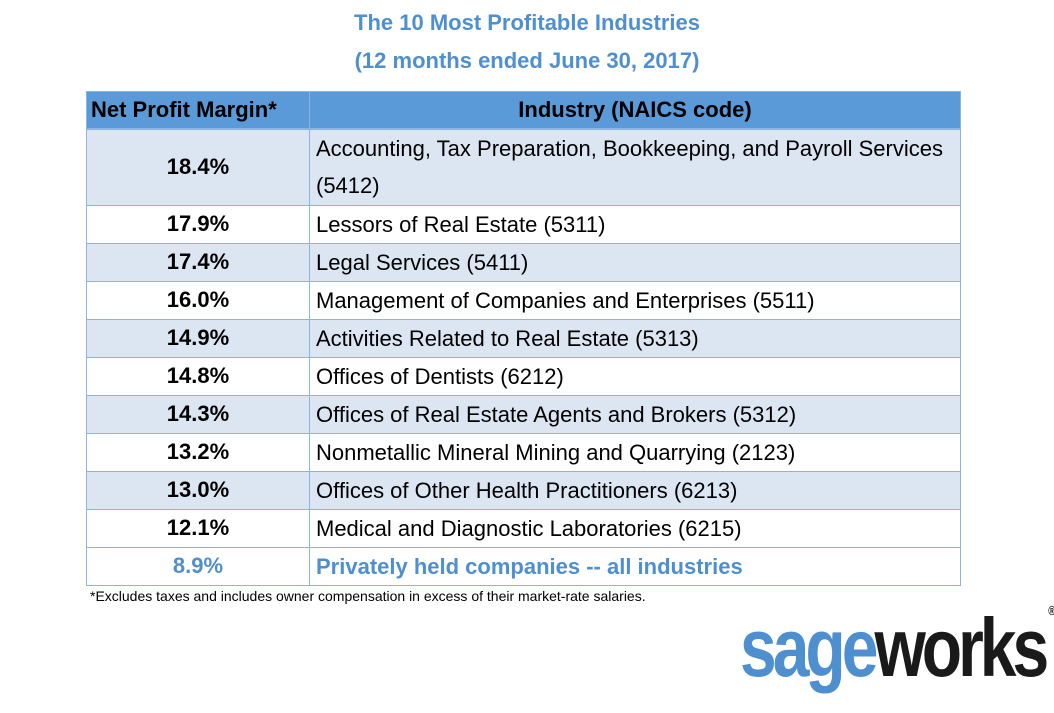 Image resolution: width=1054 pixels, height=713 pixels. What do you see at coordinates (527, 22) in the screenshot?
I see `page-title: The 10 Most Profitable Industries` at bounding box center [527, 22].